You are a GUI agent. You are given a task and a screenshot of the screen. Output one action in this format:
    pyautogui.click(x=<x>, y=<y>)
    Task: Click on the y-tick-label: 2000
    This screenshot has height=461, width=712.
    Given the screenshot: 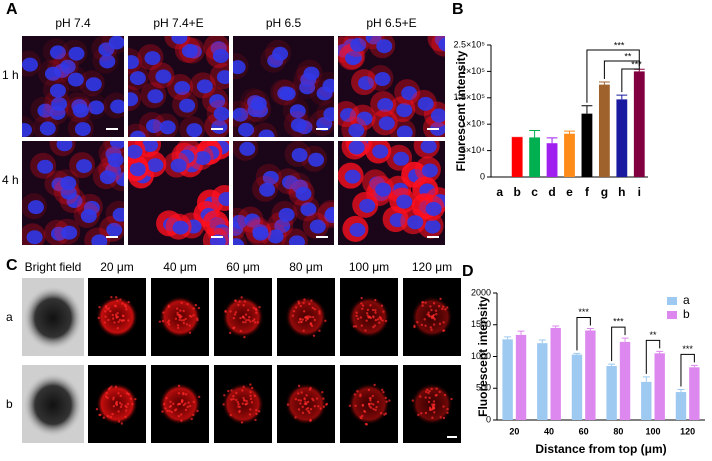 What is the action you would take?
    pyautogui.click(x=481, y=292)
    